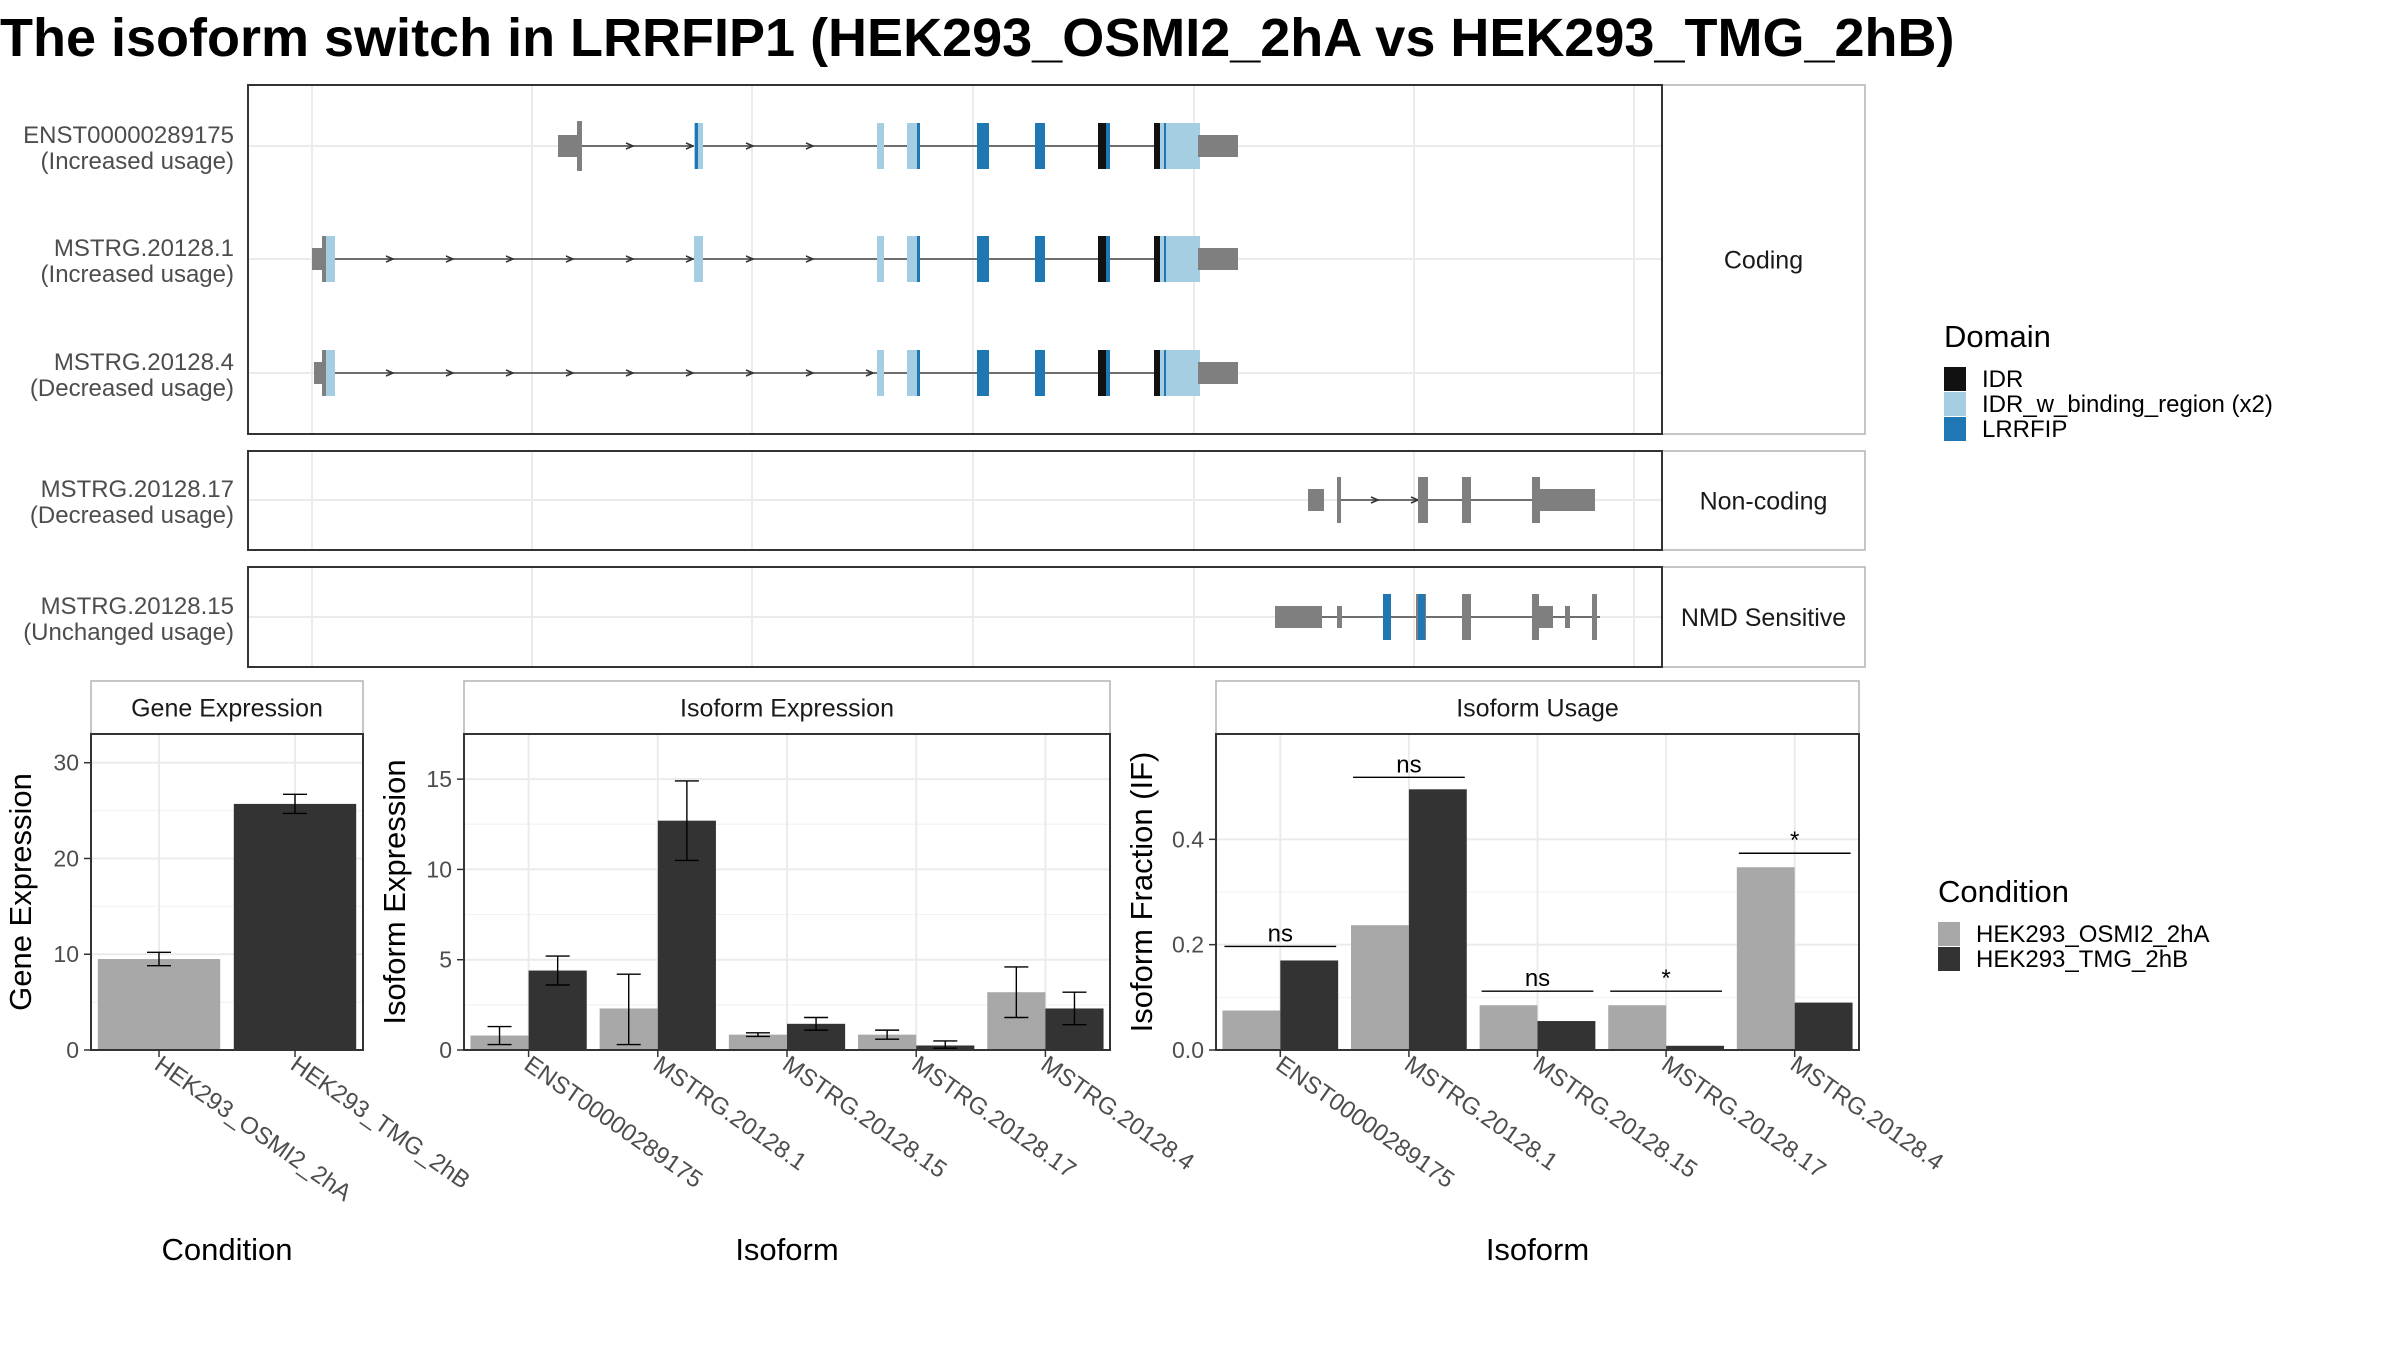 The width and height of the screenshot is (2400, 1350). Describe the element at coordinates (445, 1050) in the screenshot. I see `y-tick-label: 0` at that location.